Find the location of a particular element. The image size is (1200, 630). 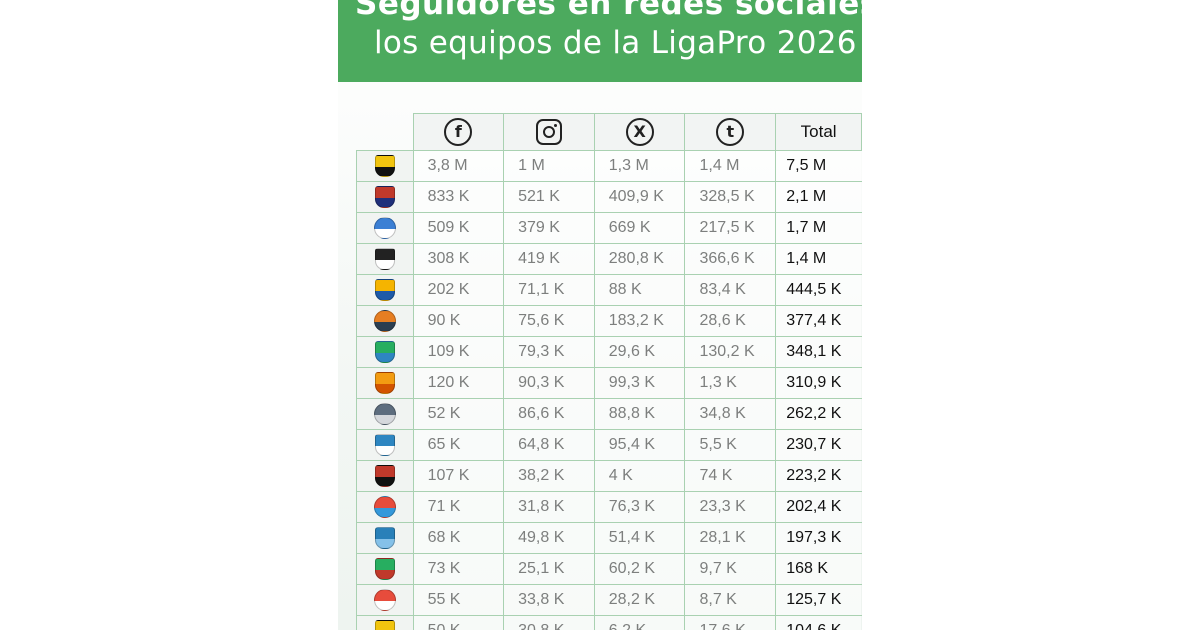

header-tiktok: t is located at coordinates (730, 132).